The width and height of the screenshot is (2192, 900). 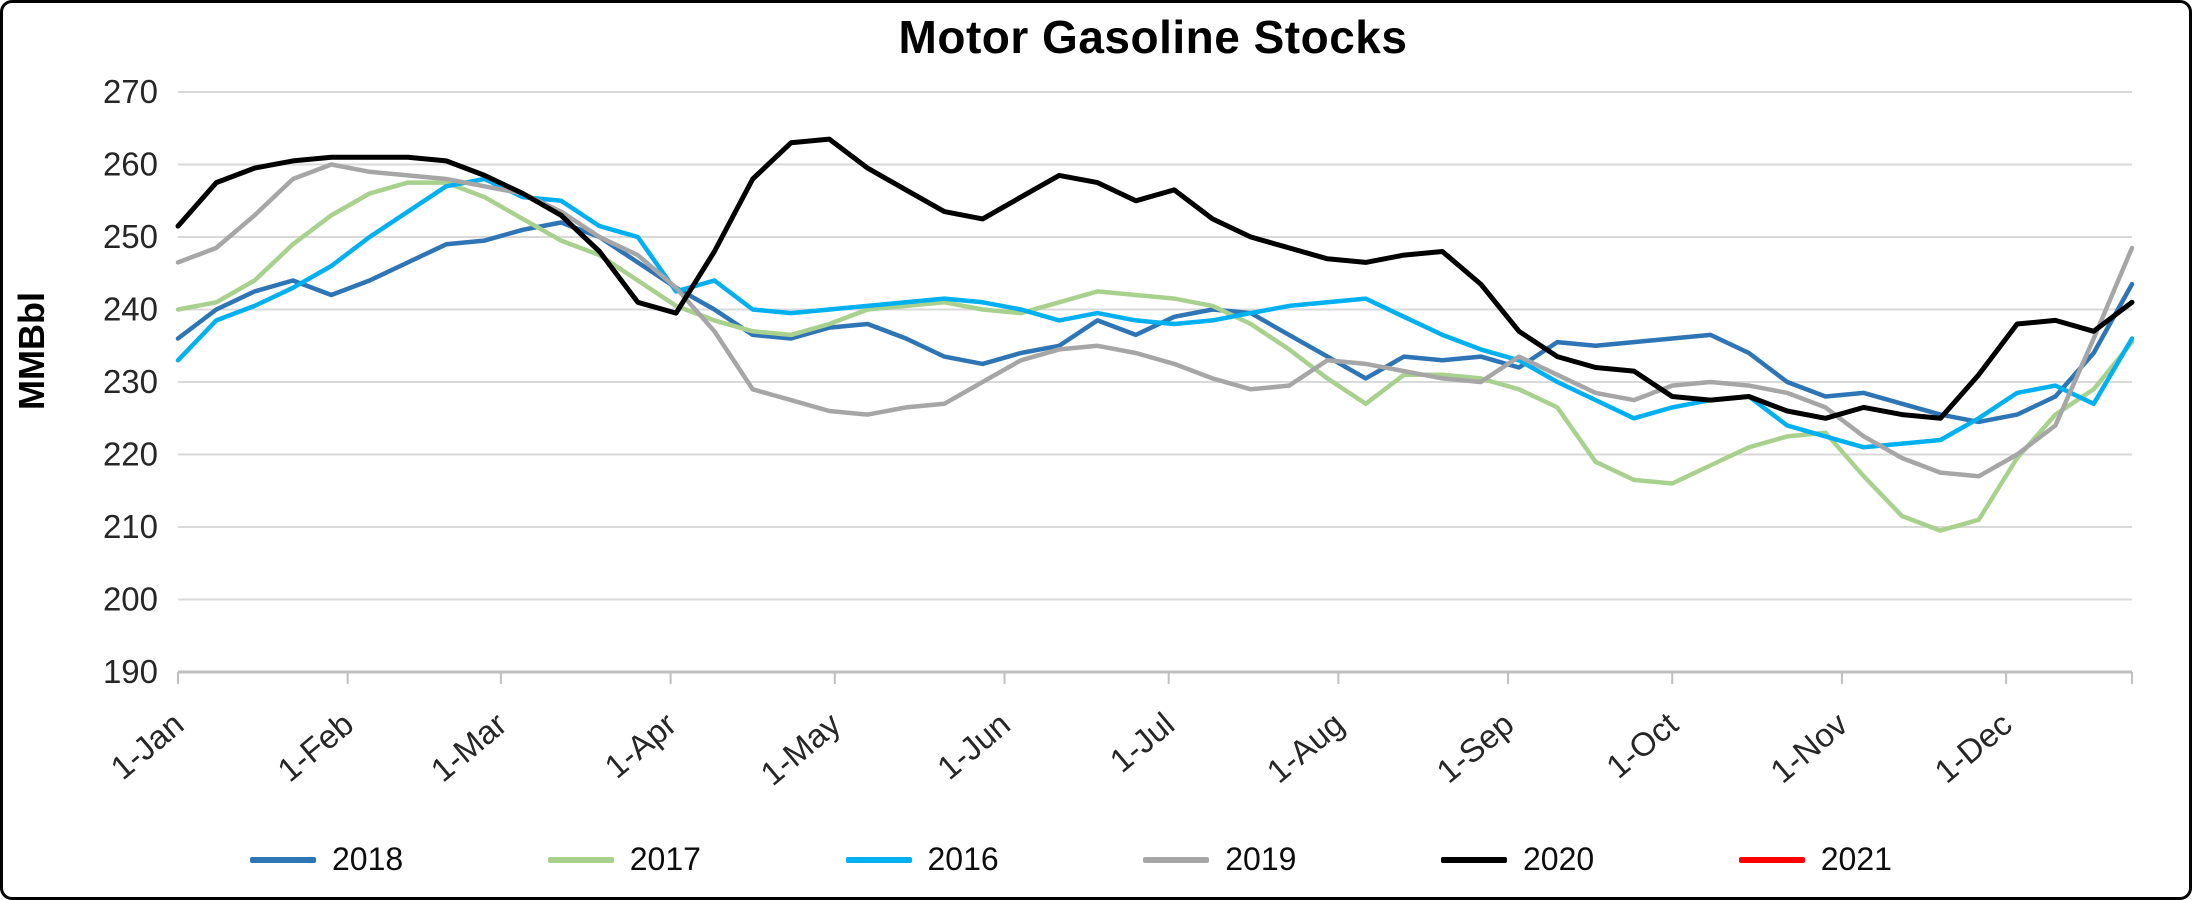 What do you see at coordinates (963, 859) in the screenshot?
I see `legend-label-2016: 2016` at bounding box center [963, 859].